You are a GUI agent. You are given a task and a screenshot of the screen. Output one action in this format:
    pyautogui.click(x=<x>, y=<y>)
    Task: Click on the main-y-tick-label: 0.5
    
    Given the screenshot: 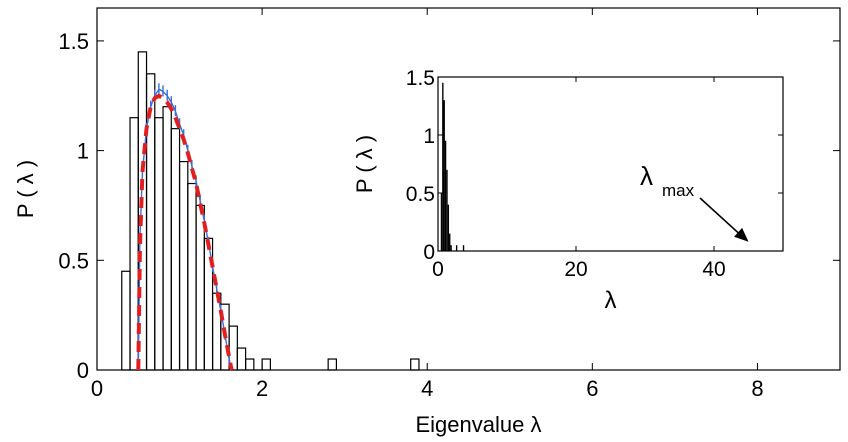 What is the action you would take?
    pyautogui.click(x=73, y=260)
    